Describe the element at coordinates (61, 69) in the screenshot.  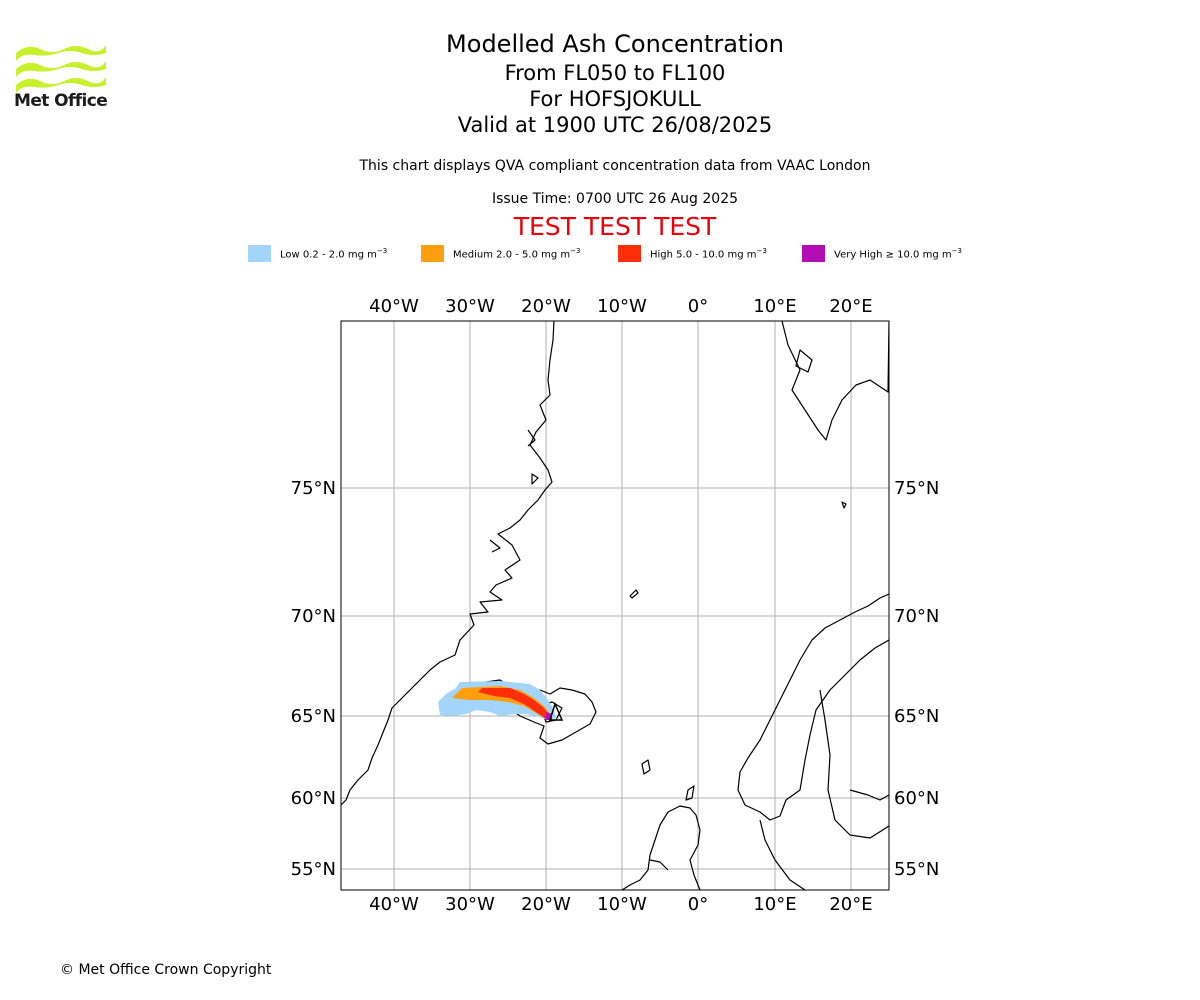
I see `met-office-logo-icon` at that location.